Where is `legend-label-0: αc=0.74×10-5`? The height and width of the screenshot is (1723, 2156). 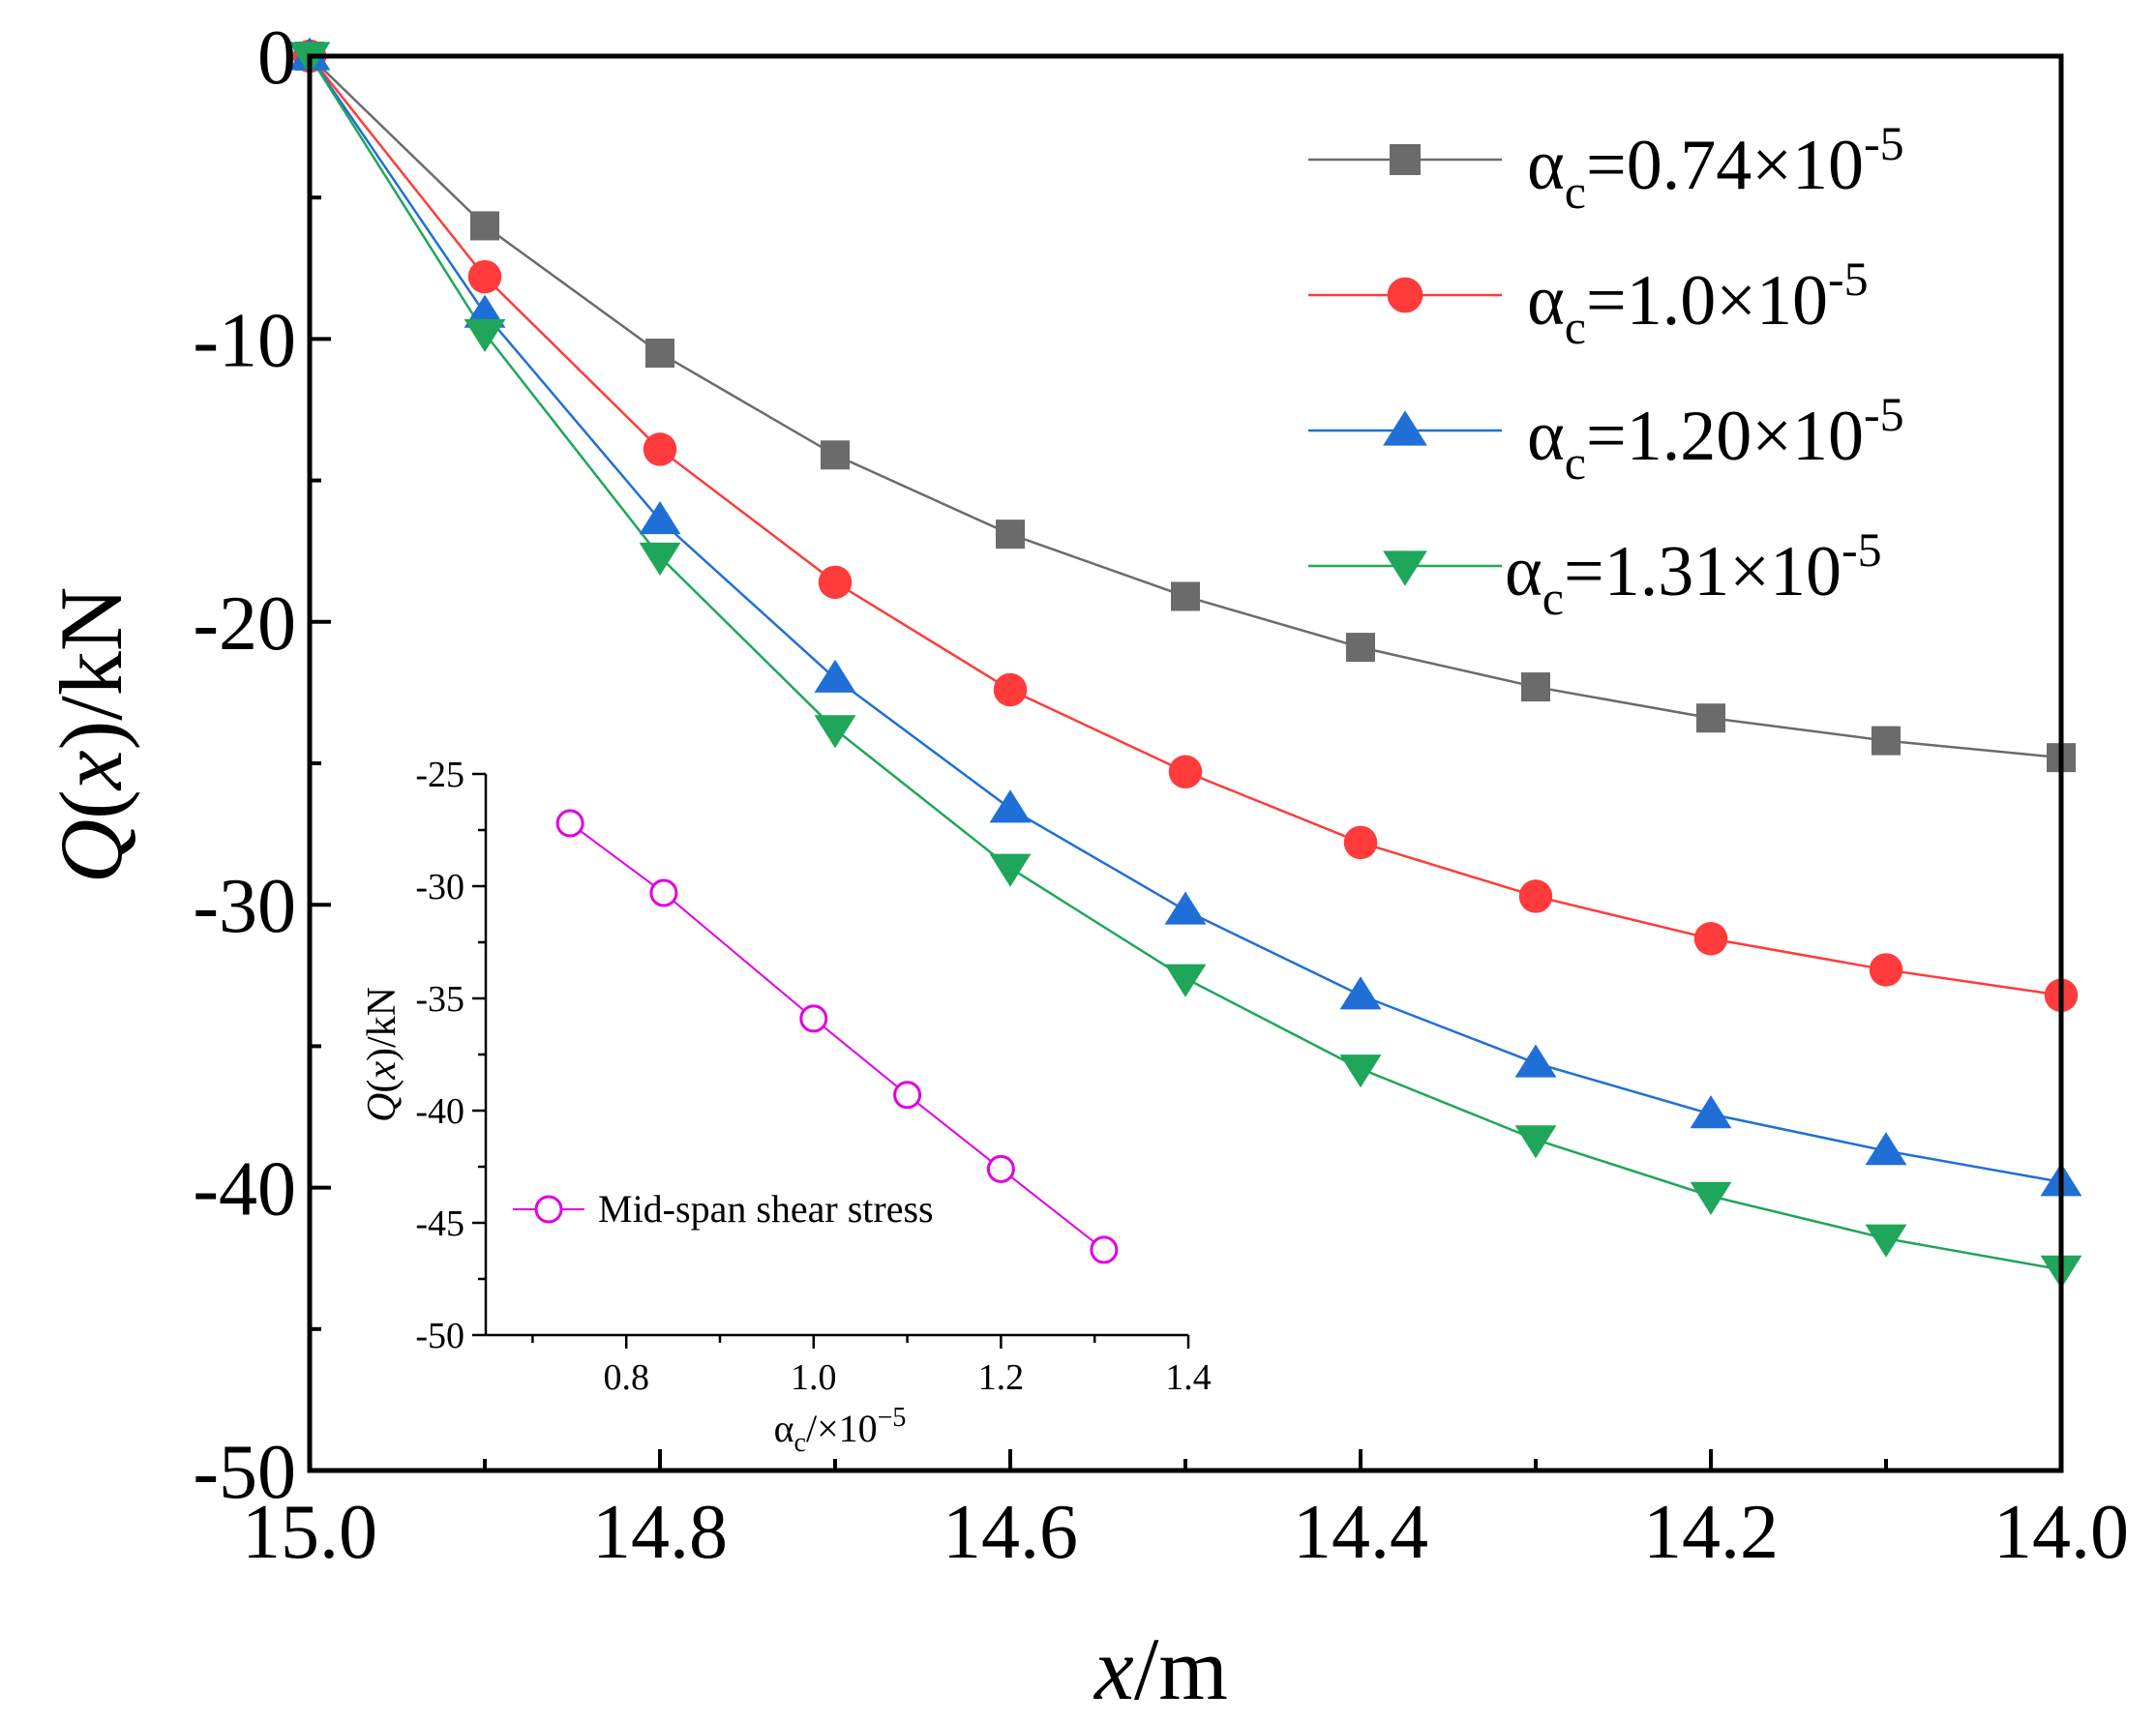 legend-label-0: αc=0.74×10-5 is located at coordinates (1715, 167).